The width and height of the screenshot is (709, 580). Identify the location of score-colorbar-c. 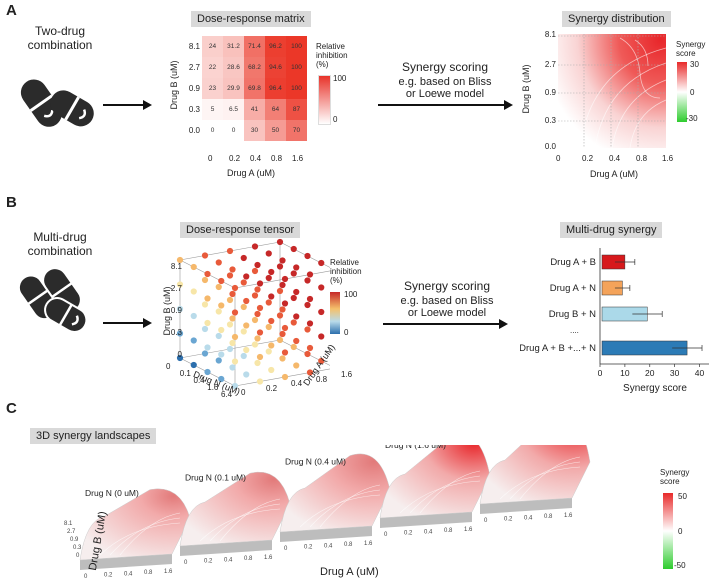
(668, 531).